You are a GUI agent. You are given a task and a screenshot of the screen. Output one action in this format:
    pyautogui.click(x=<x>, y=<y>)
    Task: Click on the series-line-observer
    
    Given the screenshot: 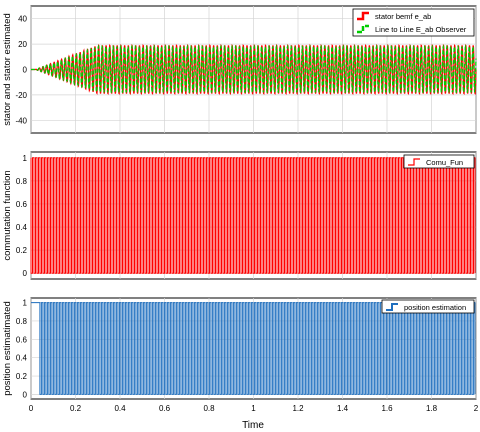 What is the action you would take?
    pyautogui.click(x=254, y=68)
    